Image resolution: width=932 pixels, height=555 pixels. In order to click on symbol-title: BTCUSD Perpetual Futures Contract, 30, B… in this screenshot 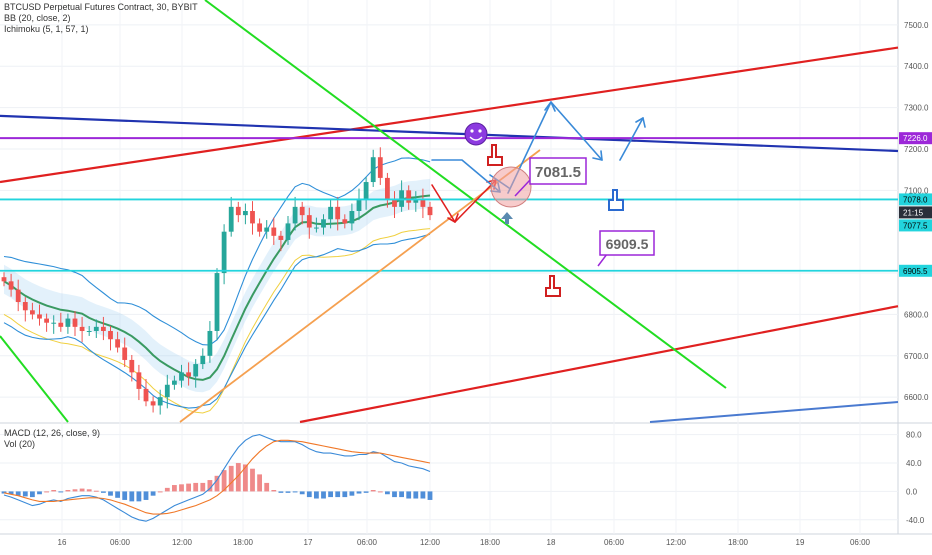, I will do `click(101, 7)`.